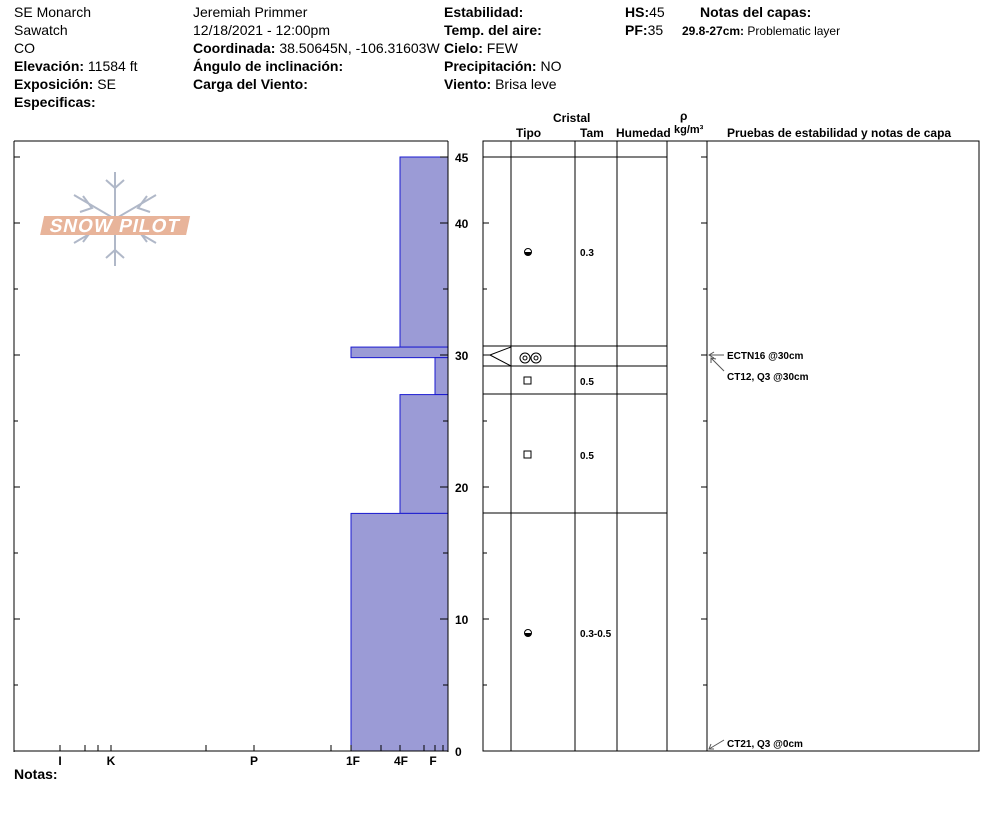 This screenshot has width=994, height=840. What do you see at coordinates (359, 48) in the screenshot?
I see `coordinate-value: 38.50645N, -106.31603W` at bounding box center [359, 48].